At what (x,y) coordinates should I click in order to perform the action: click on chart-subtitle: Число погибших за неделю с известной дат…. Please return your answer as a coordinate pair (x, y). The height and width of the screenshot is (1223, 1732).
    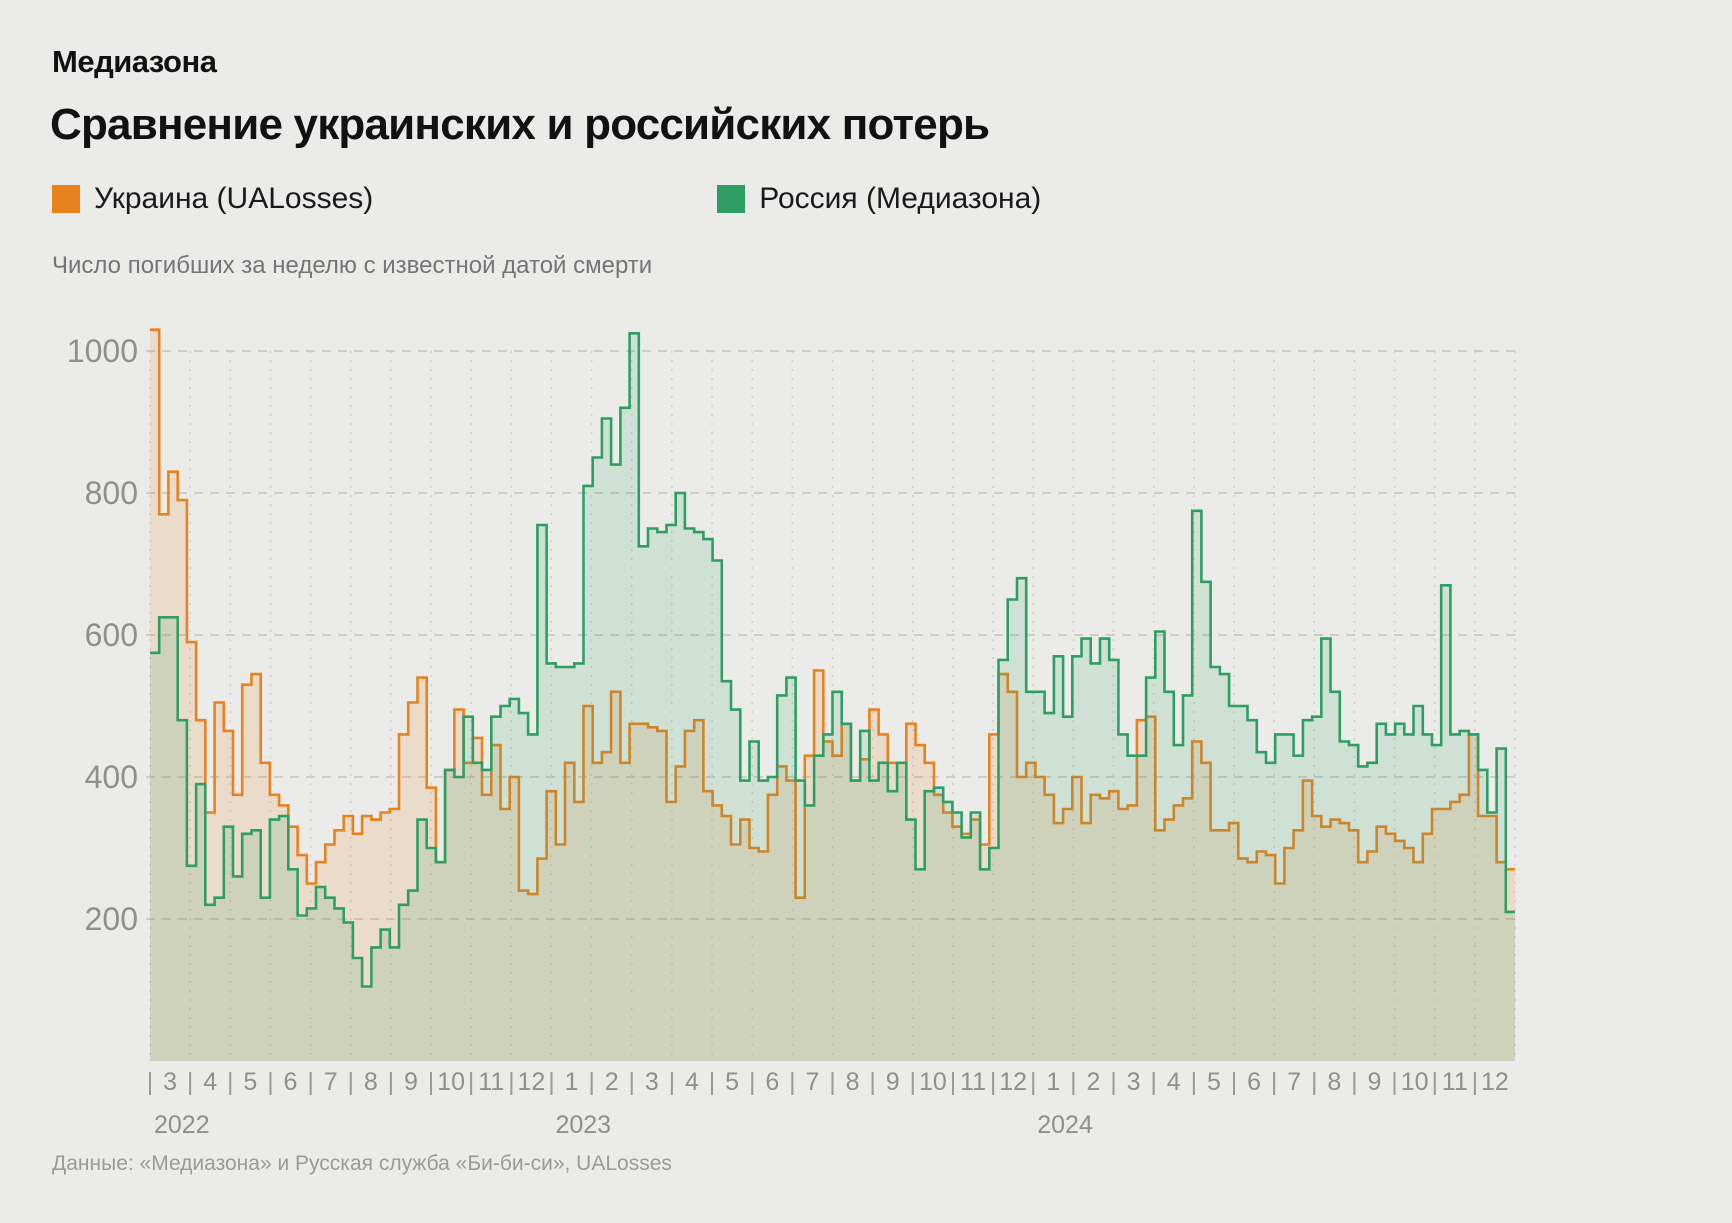
    Looking at the image, I should click on (352, 265).